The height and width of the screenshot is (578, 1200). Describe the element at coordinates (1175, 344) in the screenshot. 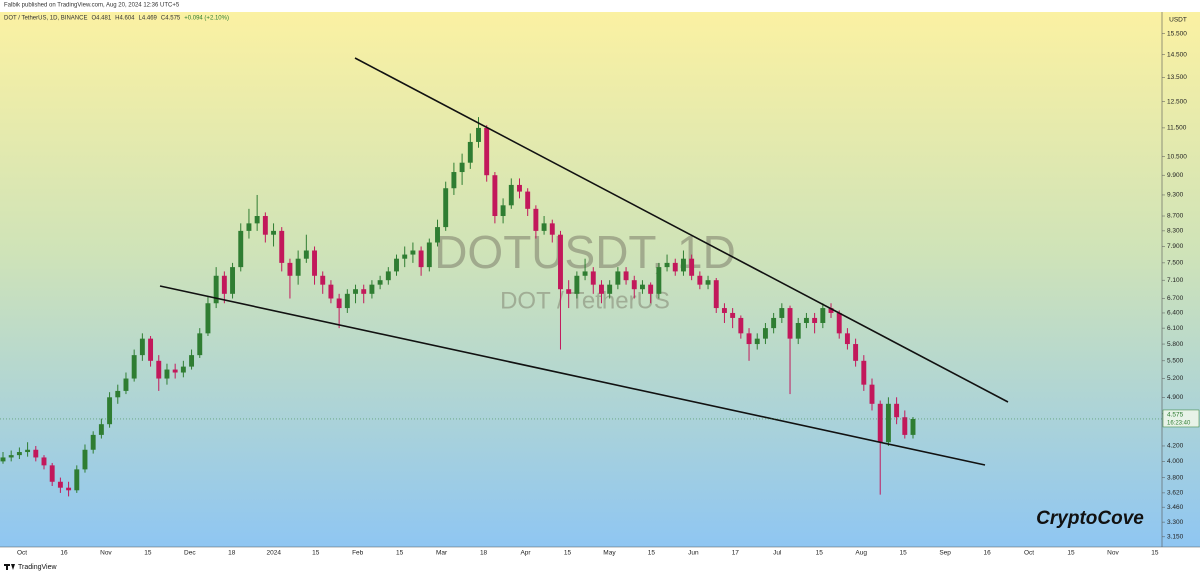

I see `y-tick-label: 5.800` at that location.